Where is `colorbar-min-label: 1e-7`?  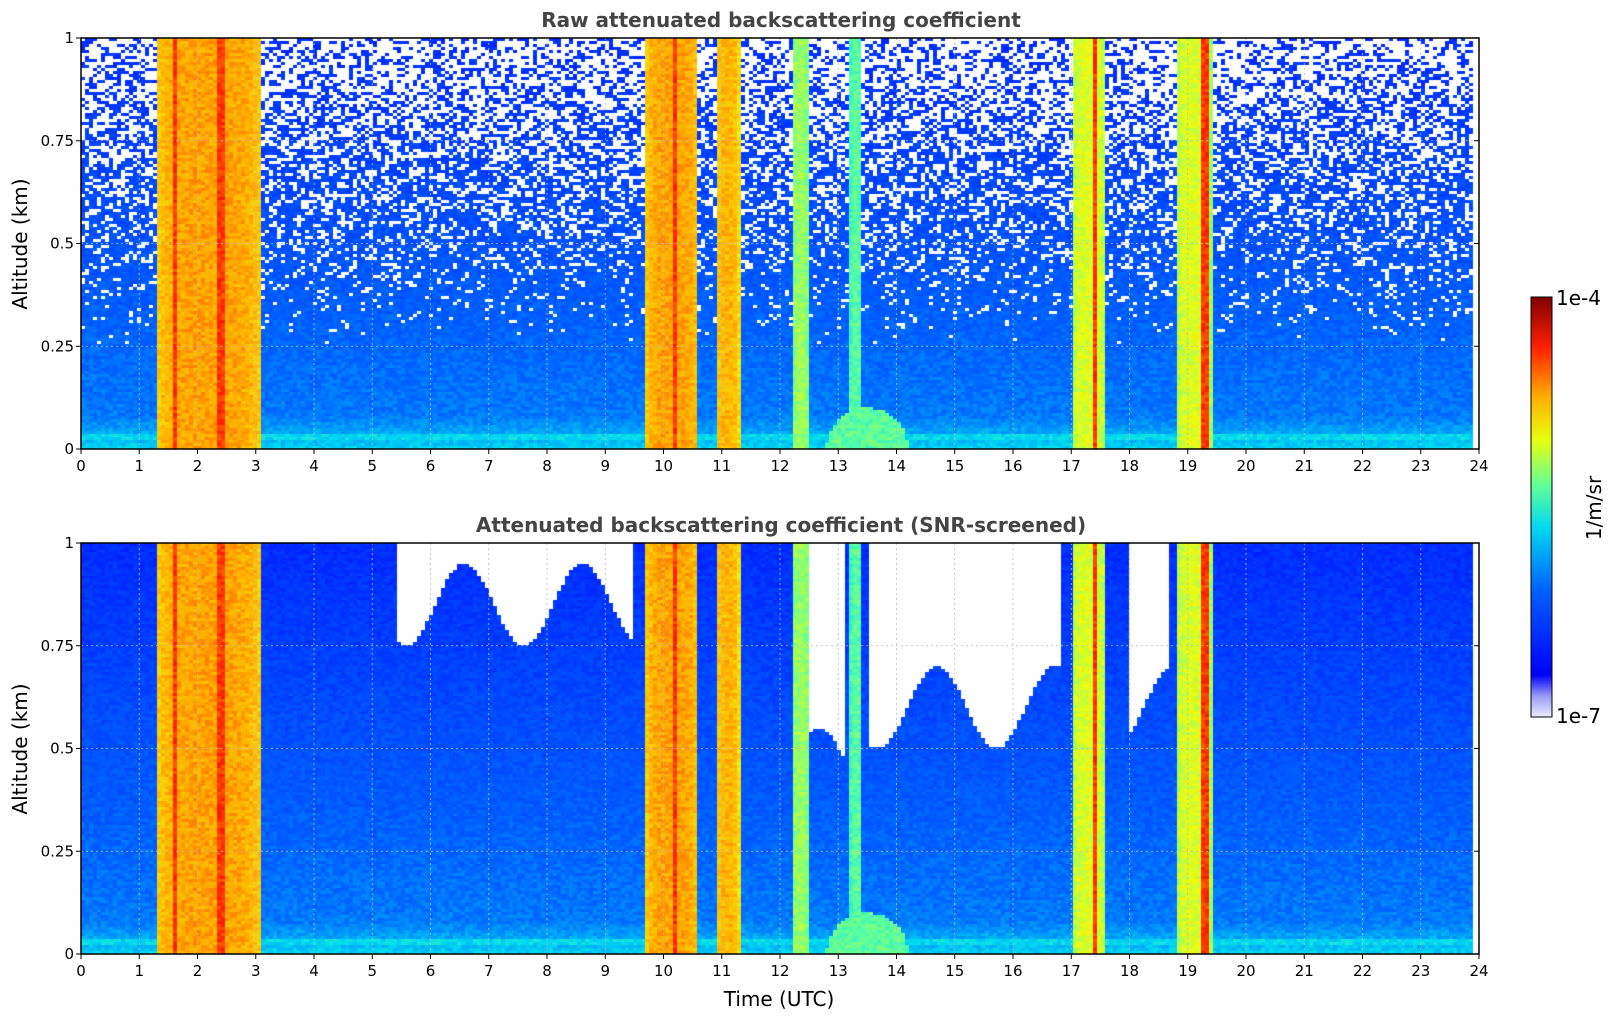
colorbar-min-label: 1e-7 is located at coordinates (1578, 716).